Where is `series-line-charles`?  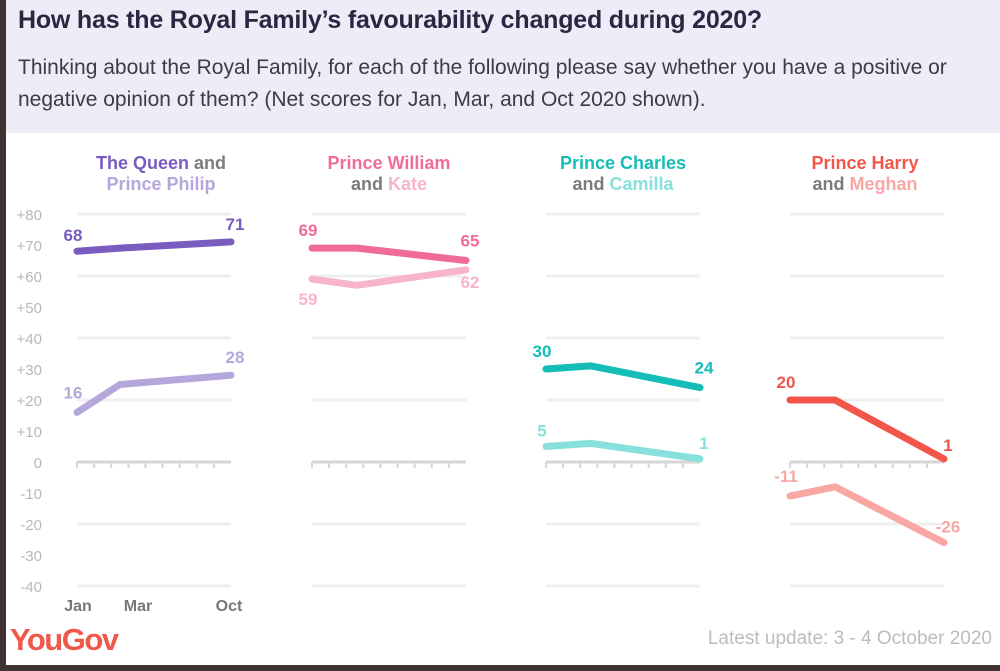
series-line-charles is located at coordinates (623, 377).